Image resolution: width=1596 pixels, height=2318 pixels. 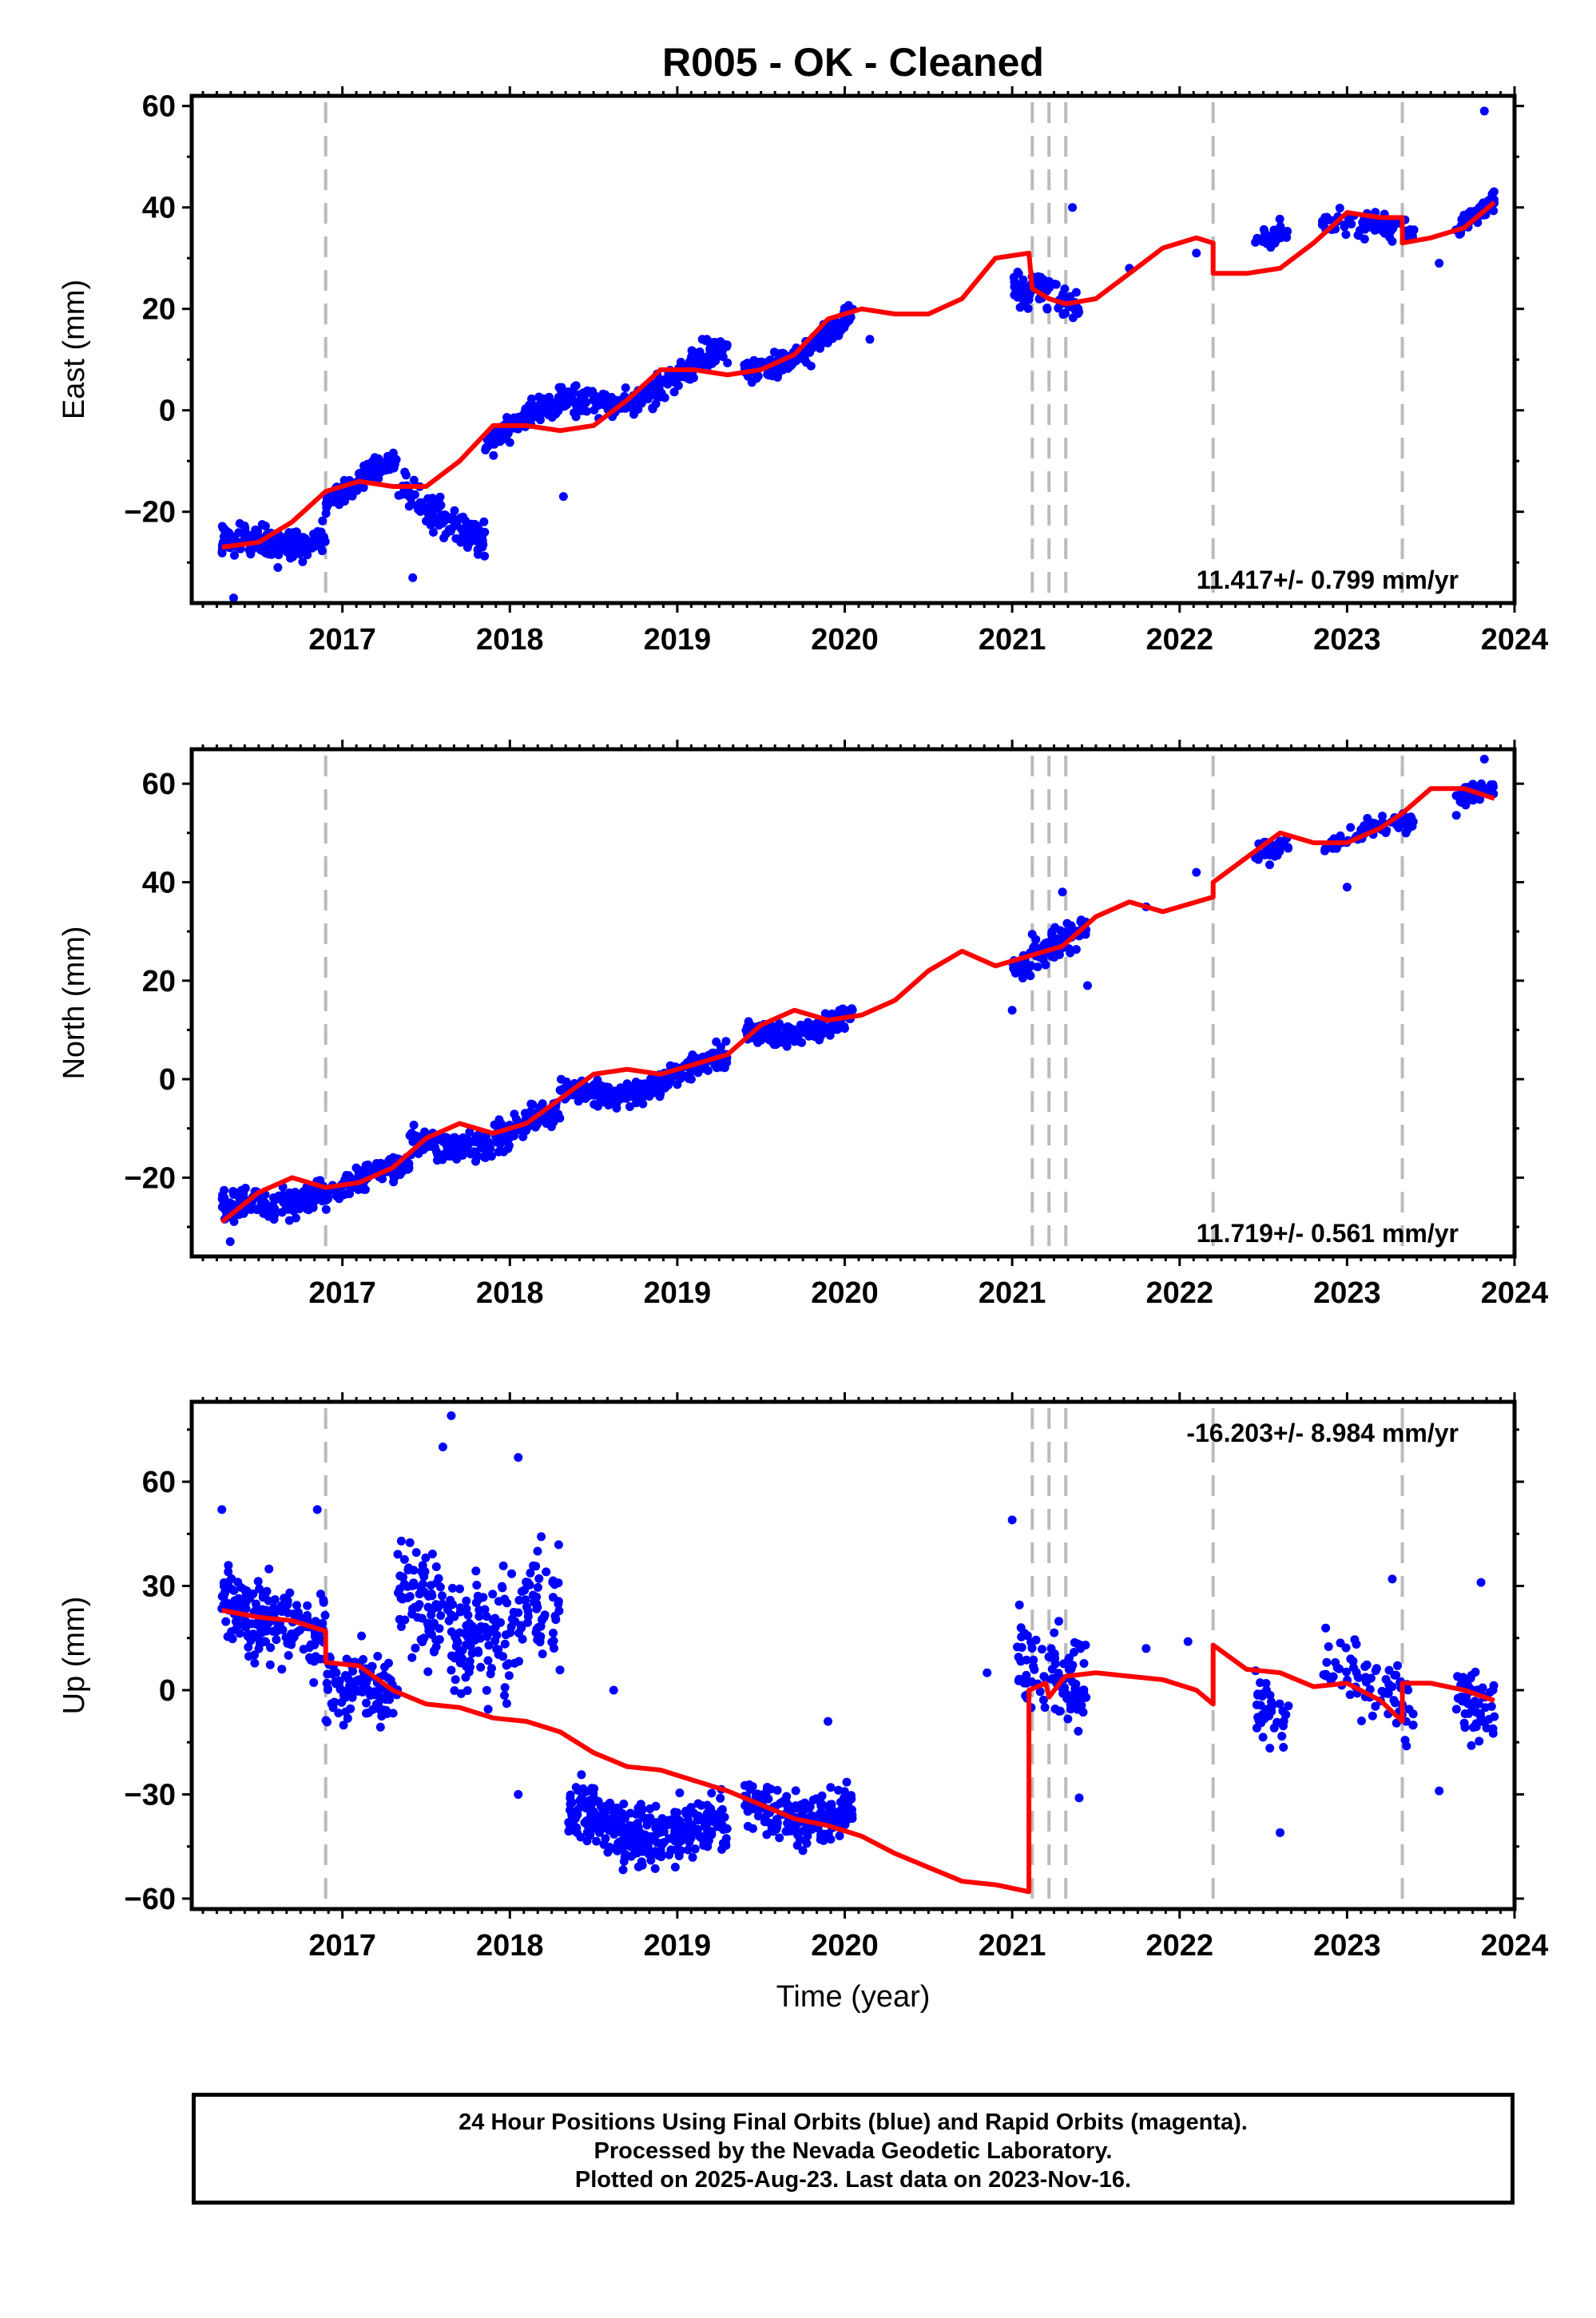 I want to click on y-tick-label: −60, so click(x=150, y=1899).